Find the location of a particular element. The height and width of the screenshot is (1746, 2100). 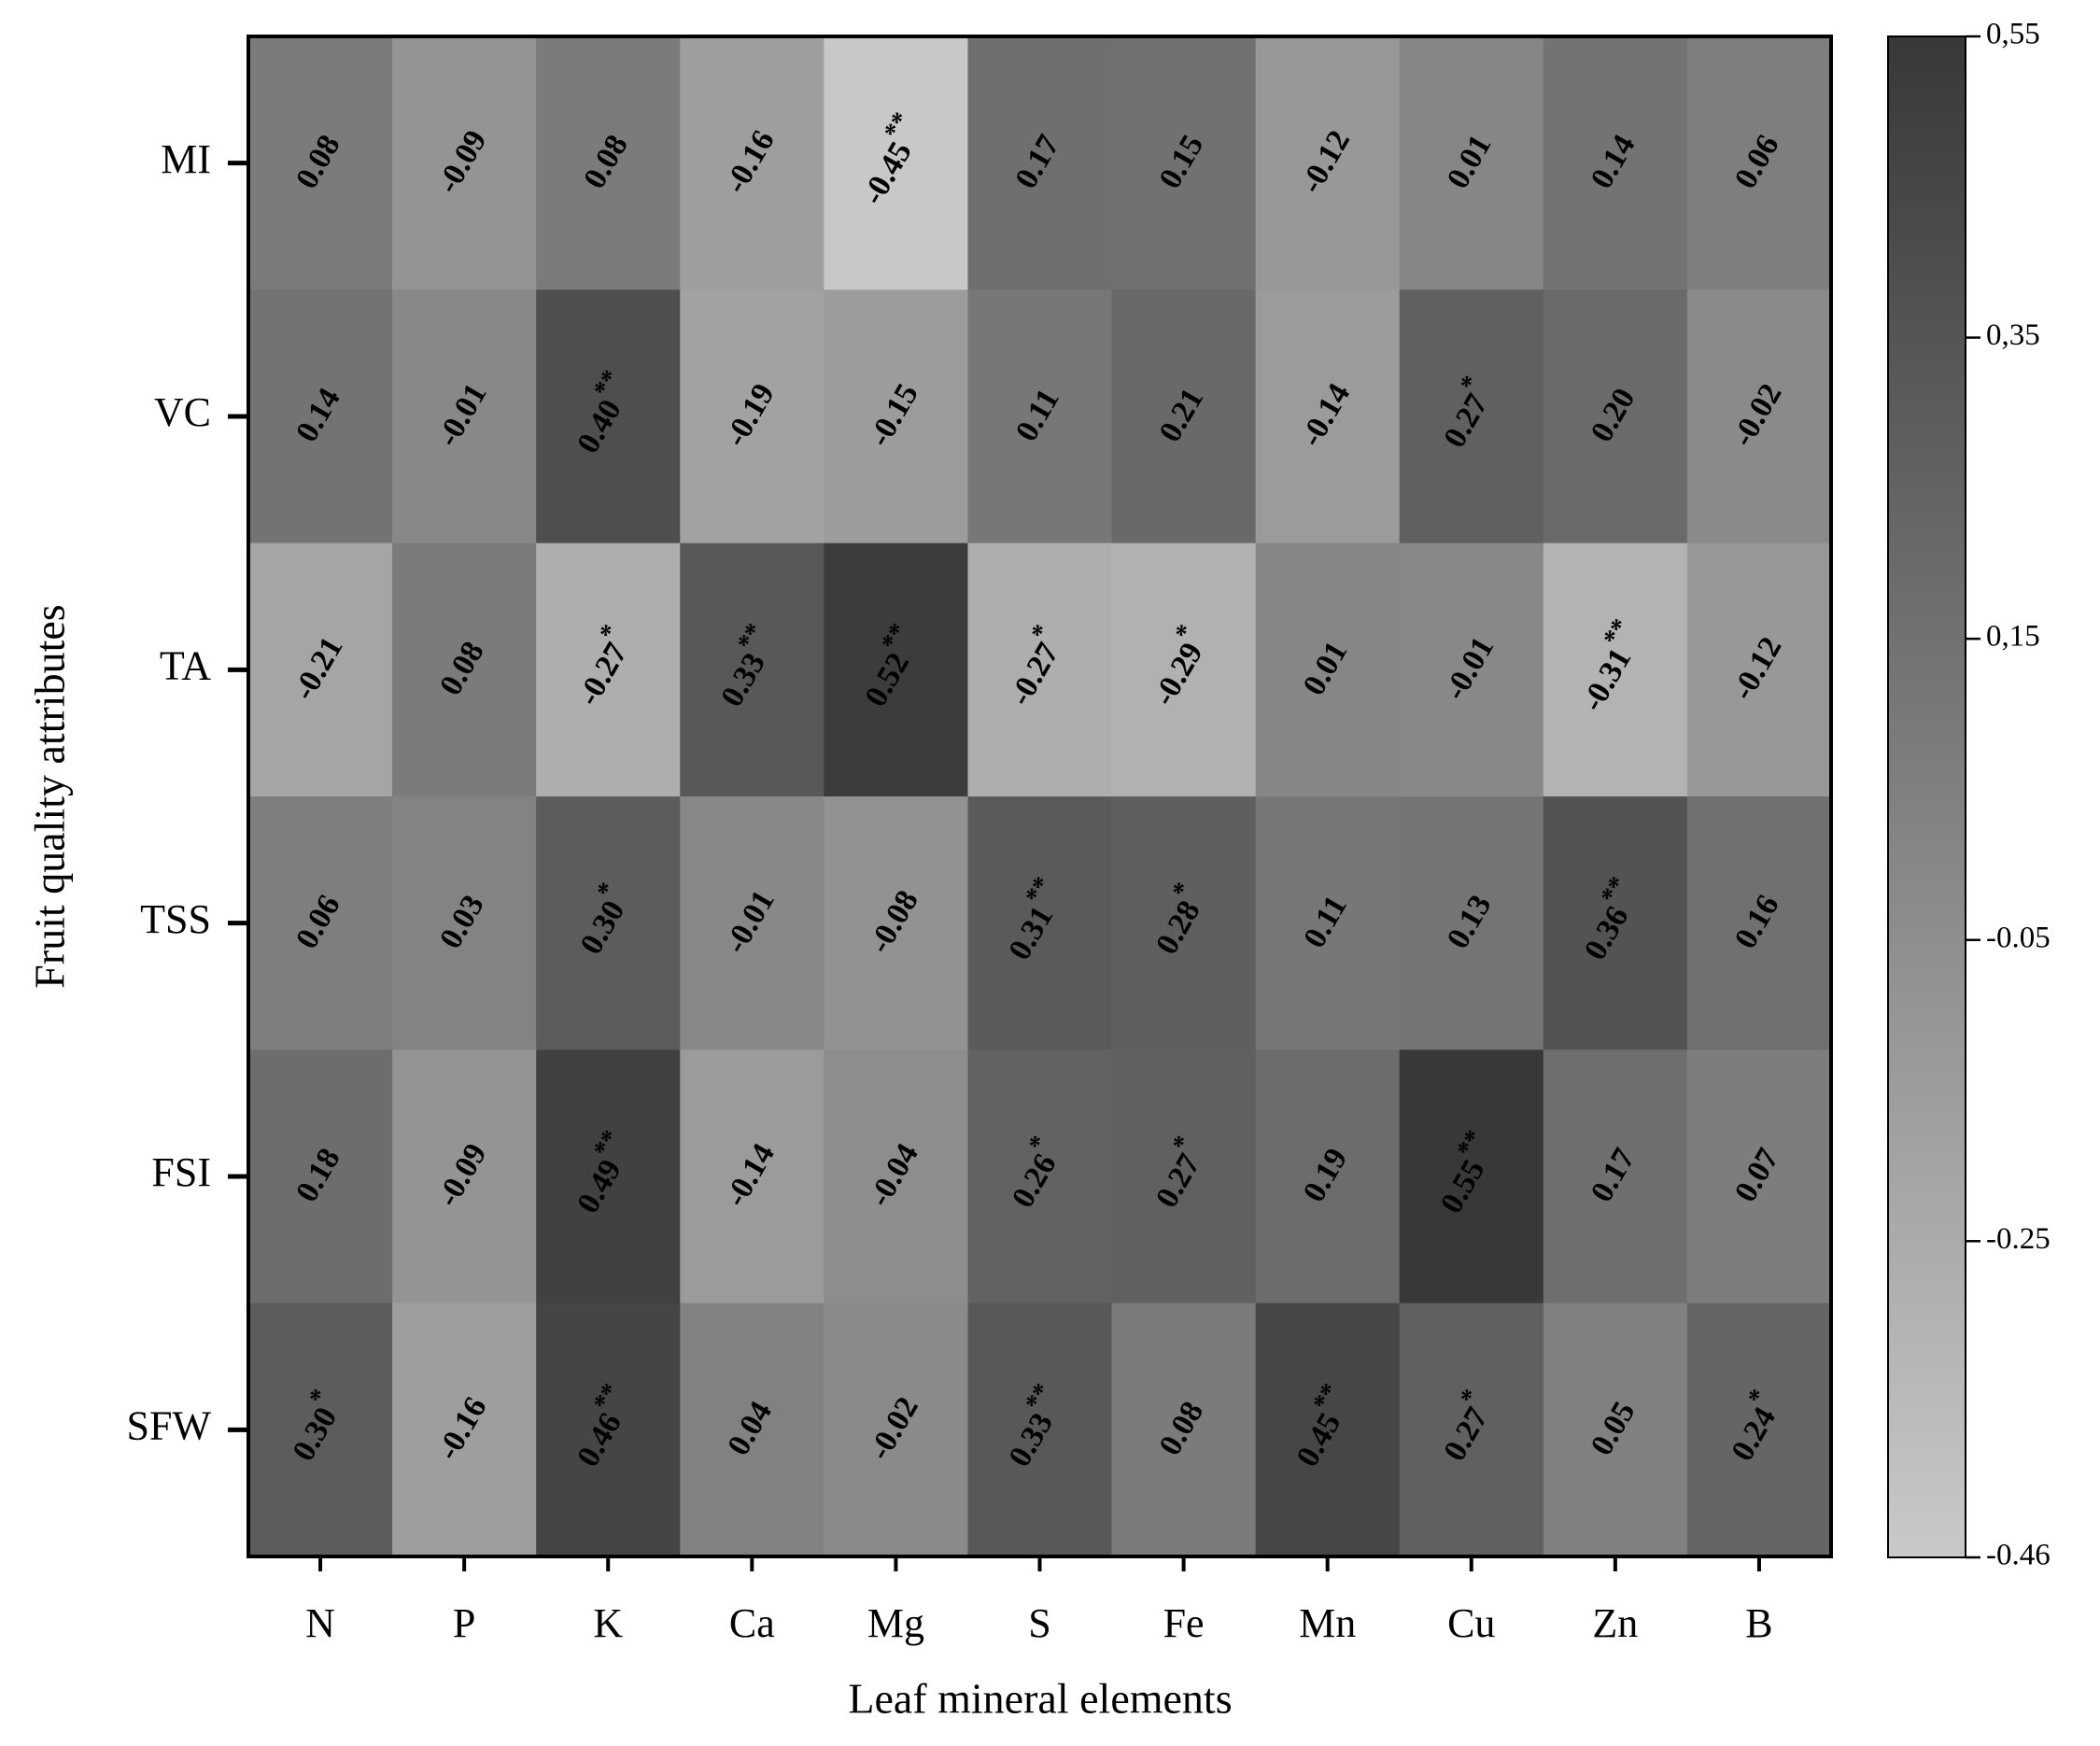

y-tick-label: FSI is located at coordinates (181, 1172).